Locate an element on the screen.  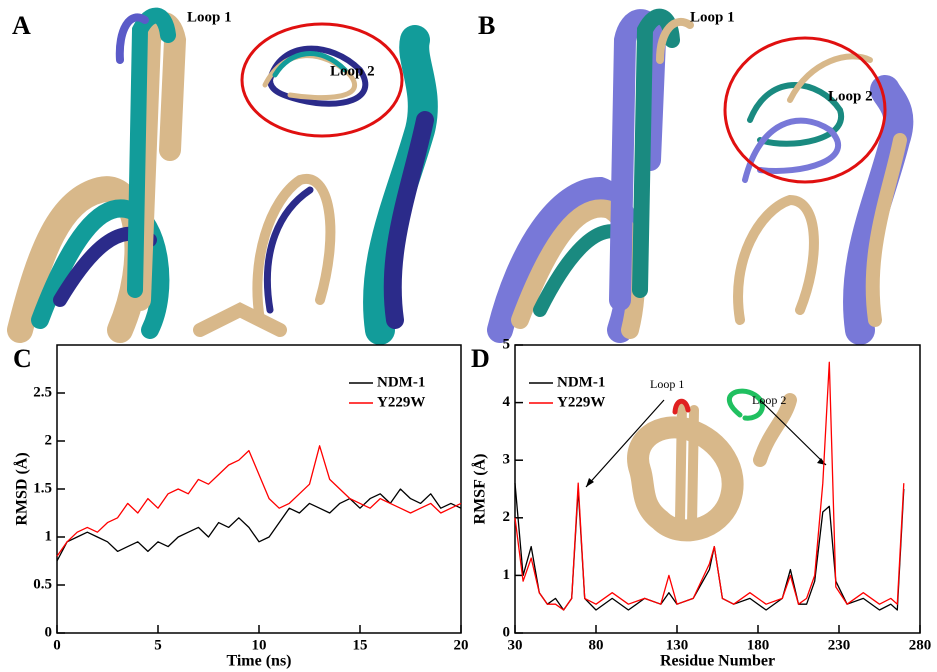
x-tick-label: 20 is located at coordinates (461, 645).